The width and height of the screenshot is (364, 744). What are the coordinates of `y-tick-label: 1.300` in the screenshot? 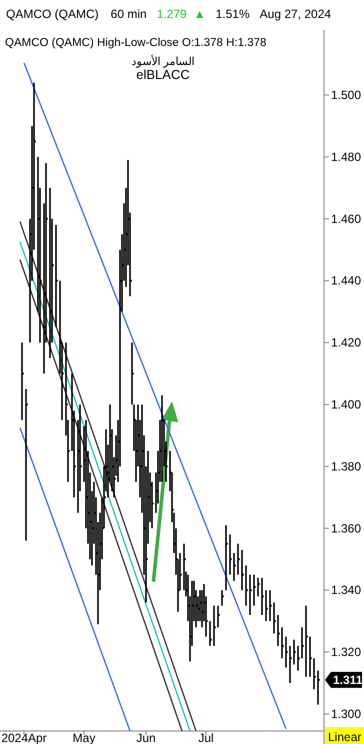 It's located at (346, 713).